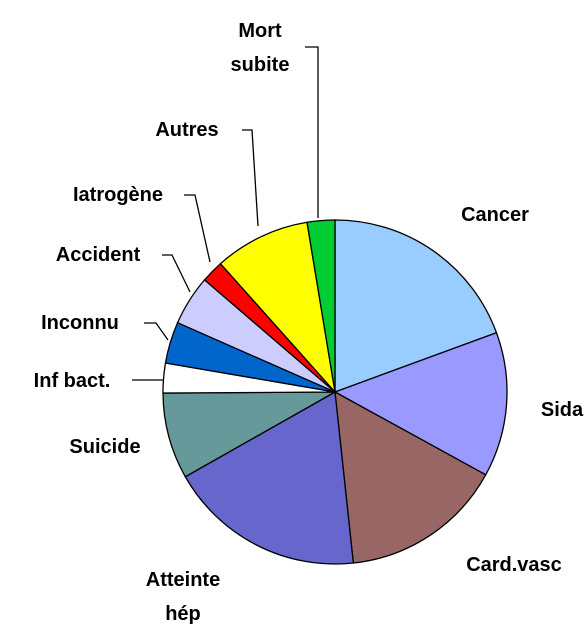 The width and height of the screenshot is (587, 633). Describe the element at coordinates (187, 130) in the screenshot. I see `slice-label: Autres` at that location.